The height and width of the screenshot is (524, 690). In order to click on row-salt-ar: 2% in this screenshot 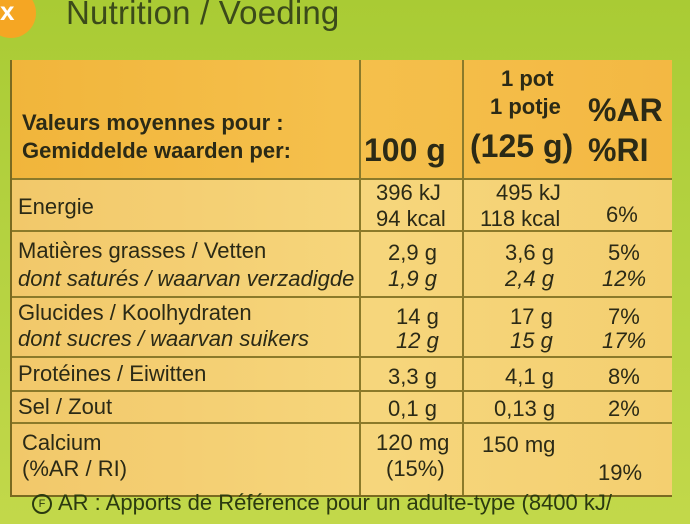, I will do `click(624, 408)`.